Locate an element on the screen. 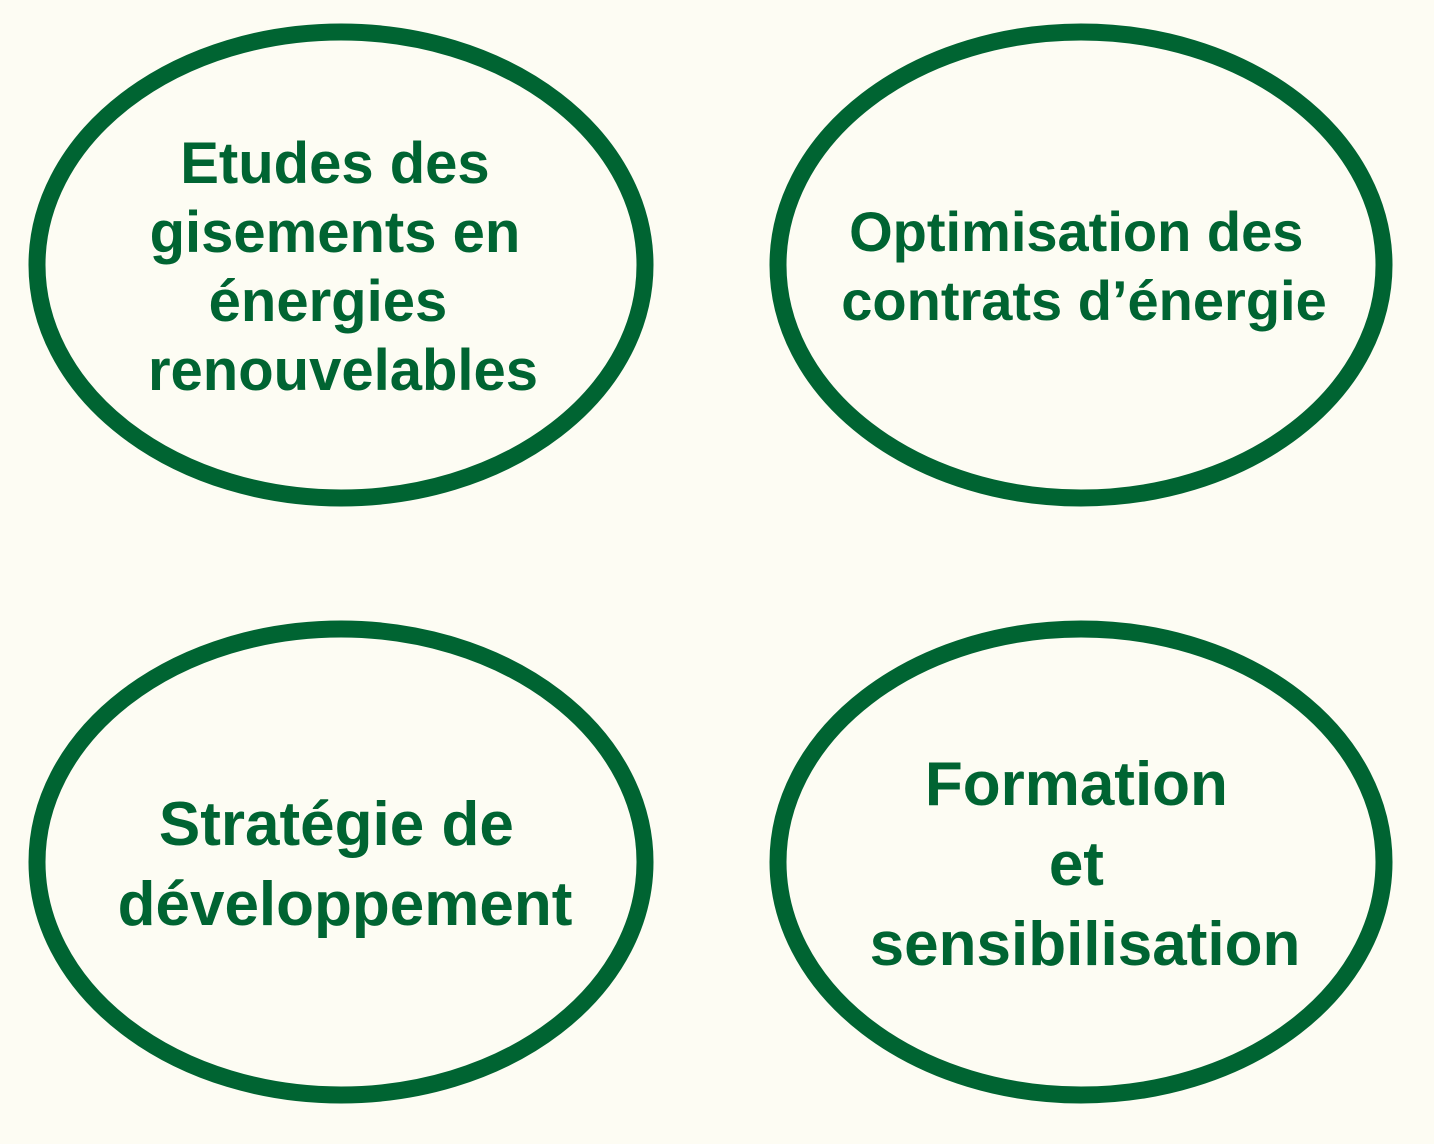 The height and width of the screenshot is (1144, 1434). node-label-line: renouvelables is located at coordinates (343, 370).